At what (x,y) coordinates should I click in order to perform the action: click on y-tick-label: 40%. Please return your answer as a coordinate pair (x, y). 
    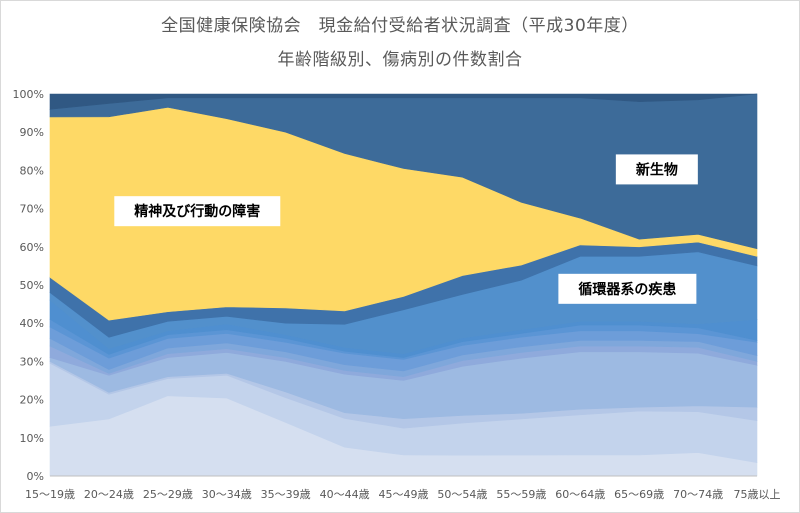
    Looking at the image, I should click on (32, 323).